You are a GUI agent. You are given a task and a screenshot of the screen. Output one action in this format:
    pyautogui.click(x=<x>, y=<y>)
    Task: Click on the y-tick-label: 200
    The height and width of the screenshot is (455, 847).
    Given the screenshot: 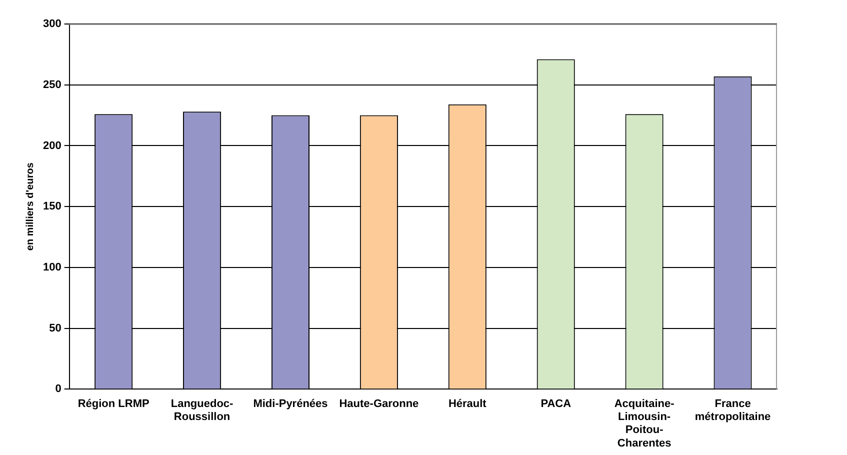 What is the action you would take?
    pyautogui.click(x=52, y=146)
    